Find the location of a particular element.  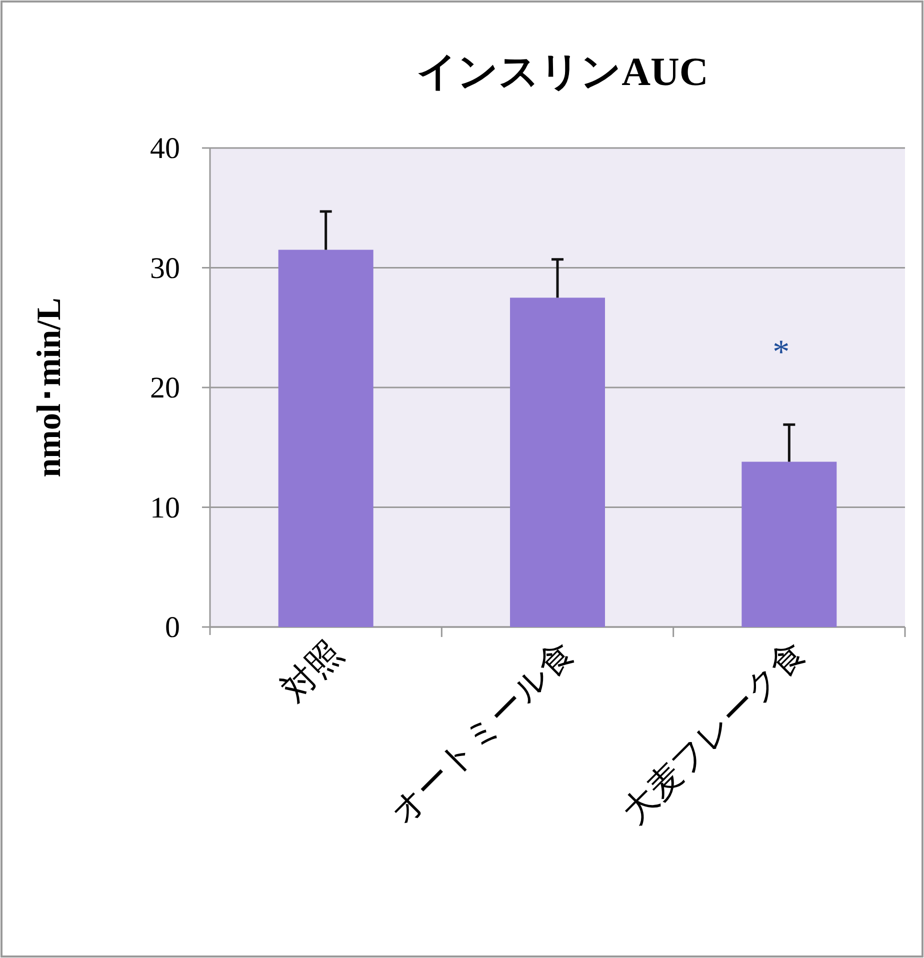

y-axis-title: nmol･min/L is located at coordinates (49, 388).